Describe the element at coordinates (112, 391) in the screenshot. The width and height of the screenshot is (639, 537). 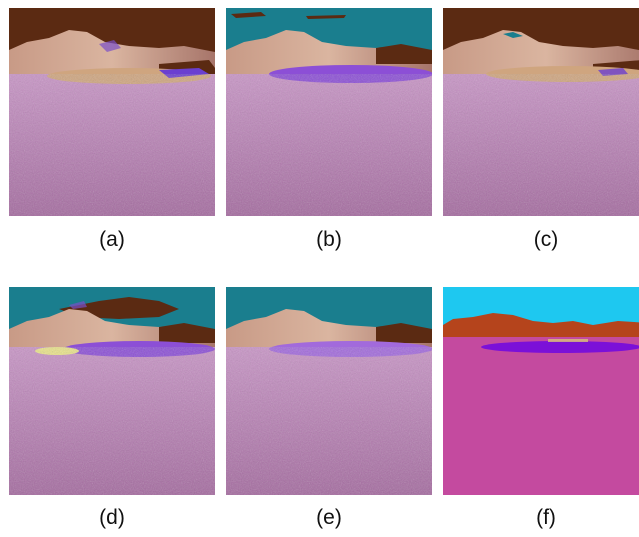
I see `segmentation-panel-d` at that location.